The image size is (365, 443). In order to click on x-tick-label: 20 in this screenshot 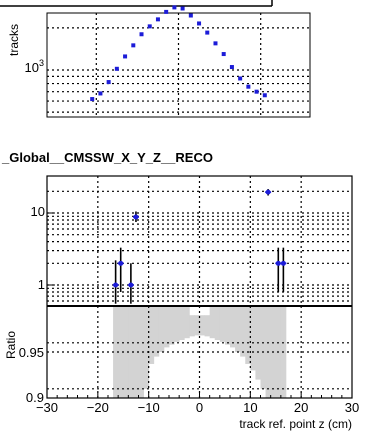, I will do `click(301, 407)`.